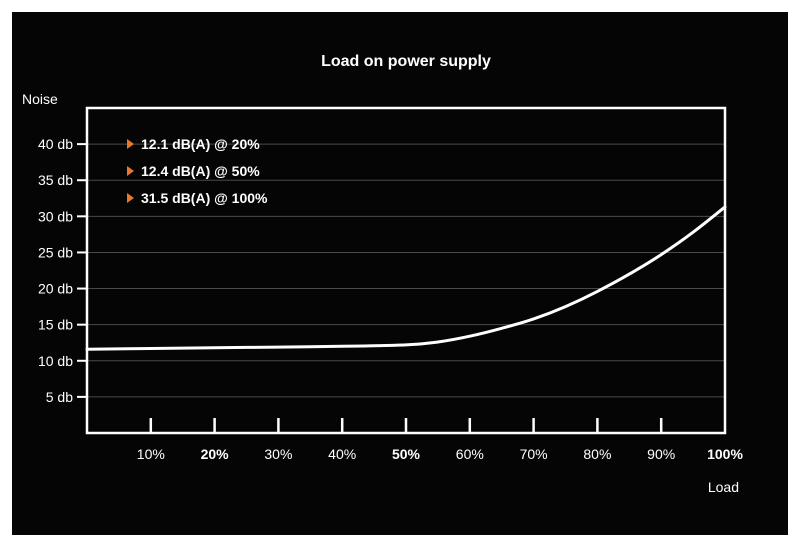 The height and width of the screenshot is (547, 800). Describe the element at coordinates (597, 454) in the screenshot. I see `x-tick-label: 80%` at that location.